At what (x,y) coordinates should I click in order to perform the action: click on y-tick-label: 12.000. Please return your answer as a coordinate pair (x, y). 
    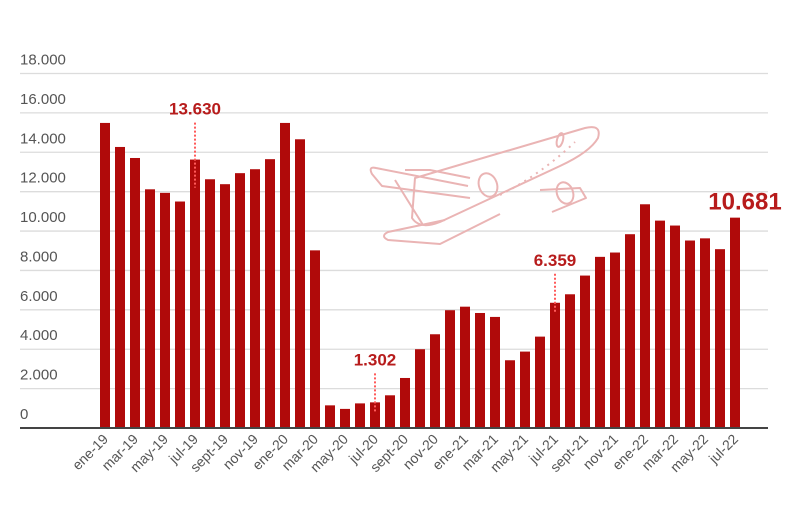
    Looking at the image, I should click on (43, 178).